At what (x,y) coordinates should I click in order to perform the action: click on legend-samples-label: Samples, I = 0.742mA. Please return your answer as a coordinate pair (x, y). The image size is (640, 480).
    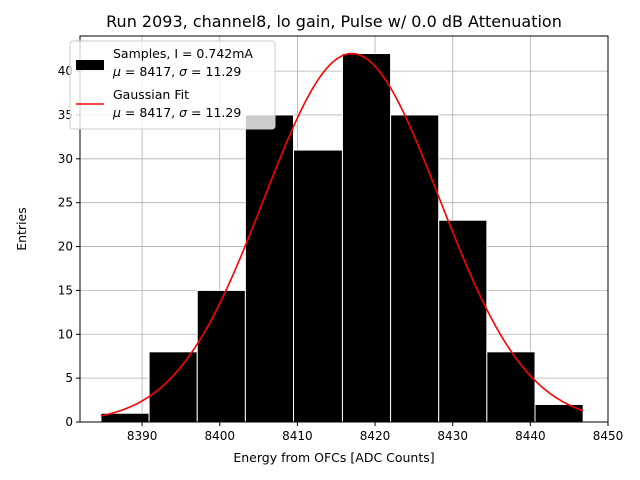
    Looking at the image, I should click on (183, 53).